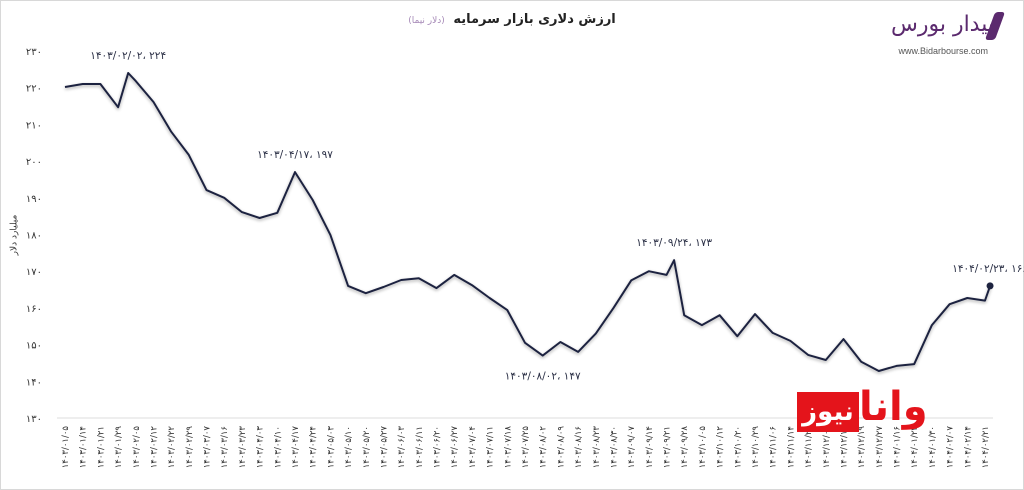 This screenshot has height=490, width=1024. Describe the element at coordinates (190, 447) in the screenshot. I see `x-tick-label: ۱۴۰۳/۰۲/۲۹` at that location.